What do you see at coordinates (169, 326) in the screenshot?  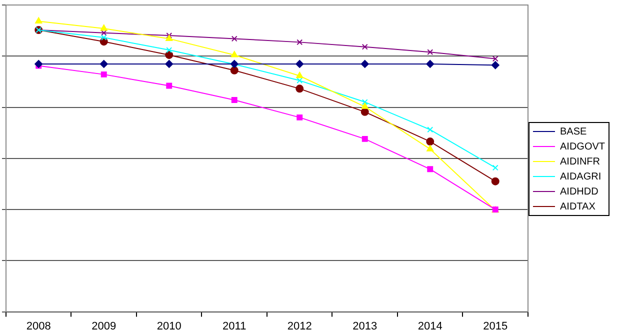 I see `x-tick-label: 2010` at bounding box center [169, 326].